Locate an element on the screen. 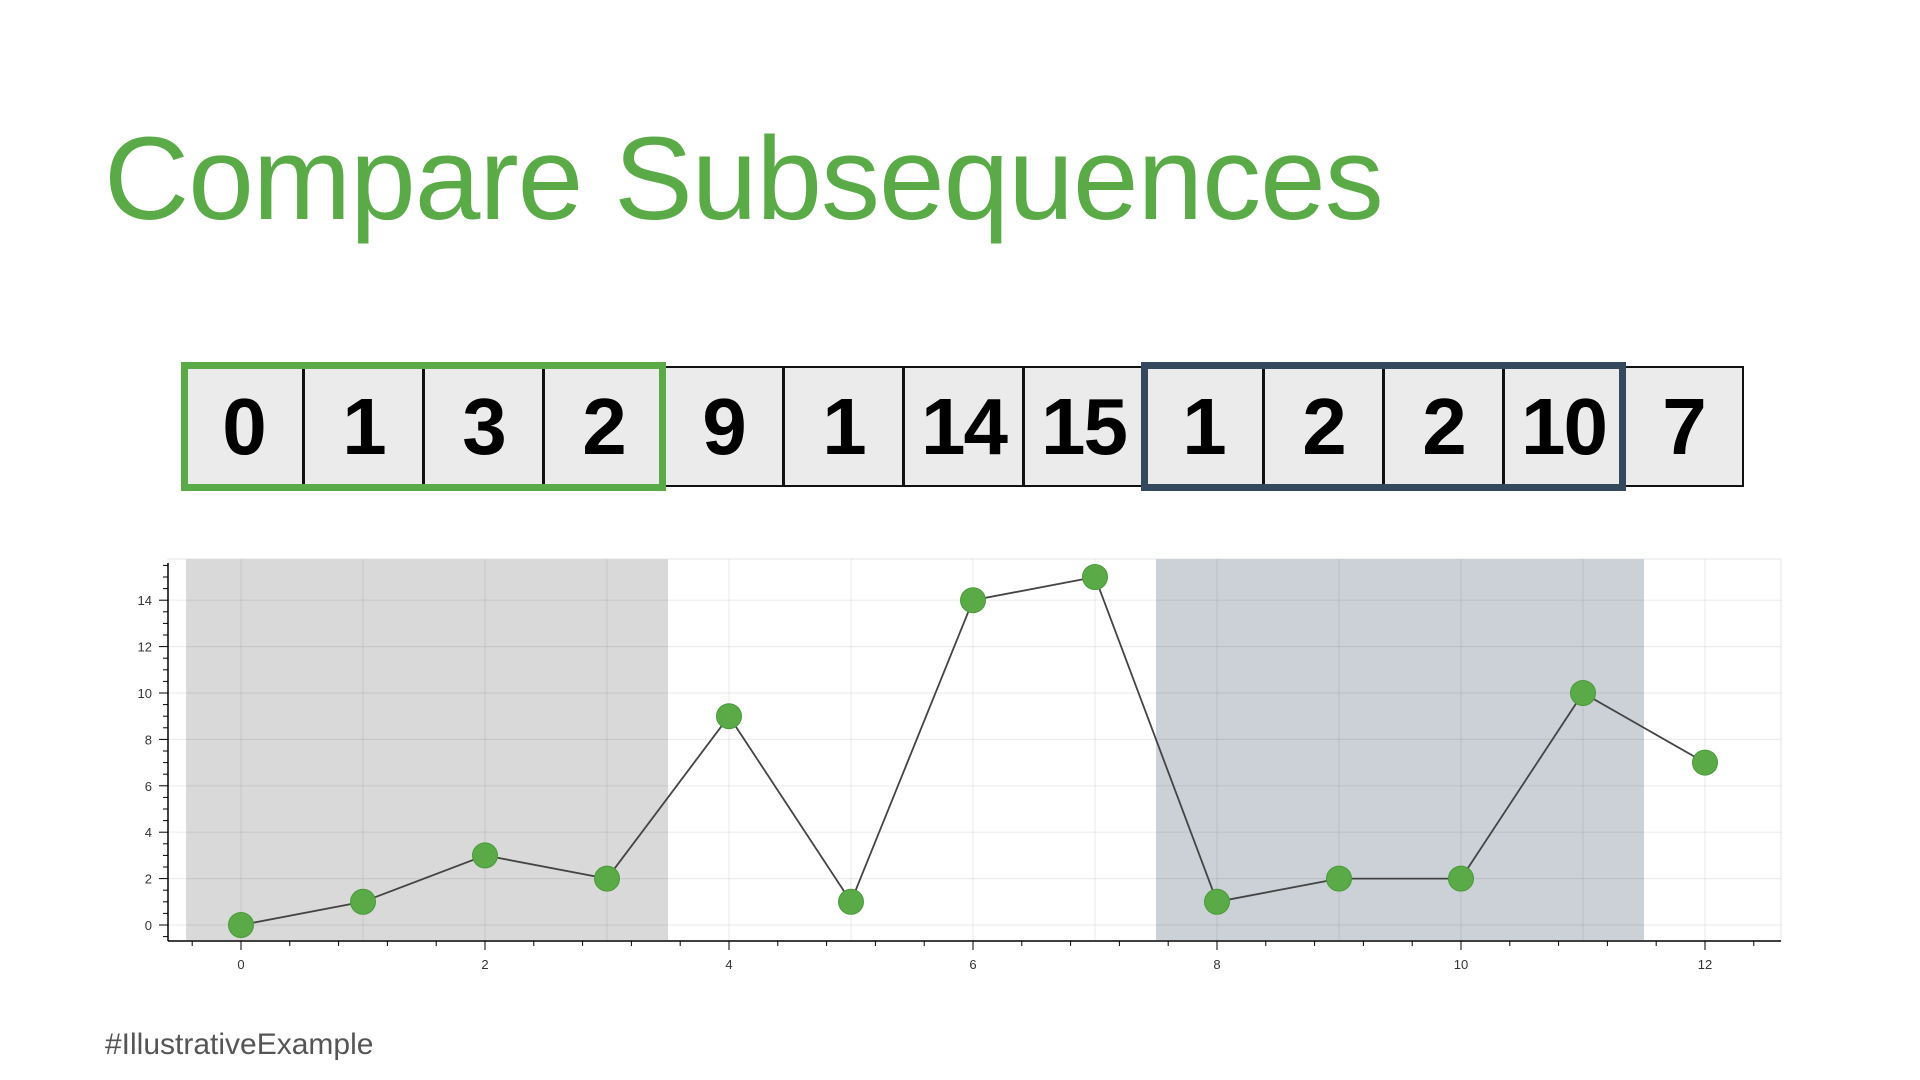 The width and height of the screenshot is (1920, 1080). x-tick-label: 4 is located at coordinates (728, 964).